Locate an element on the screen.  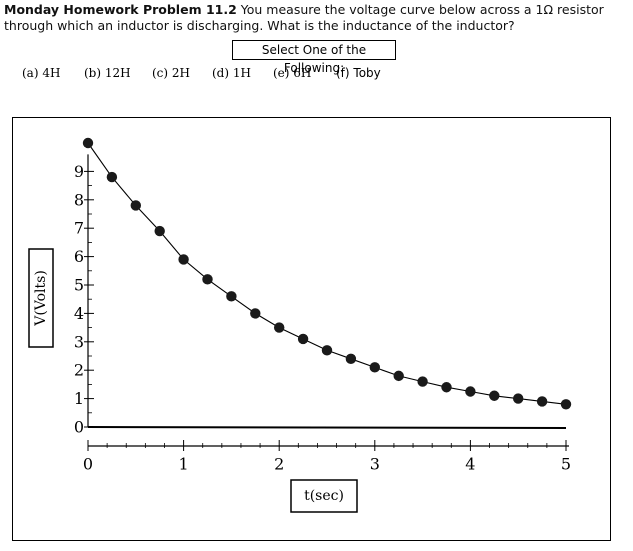
zero-line is located at coordinates (327, 427).